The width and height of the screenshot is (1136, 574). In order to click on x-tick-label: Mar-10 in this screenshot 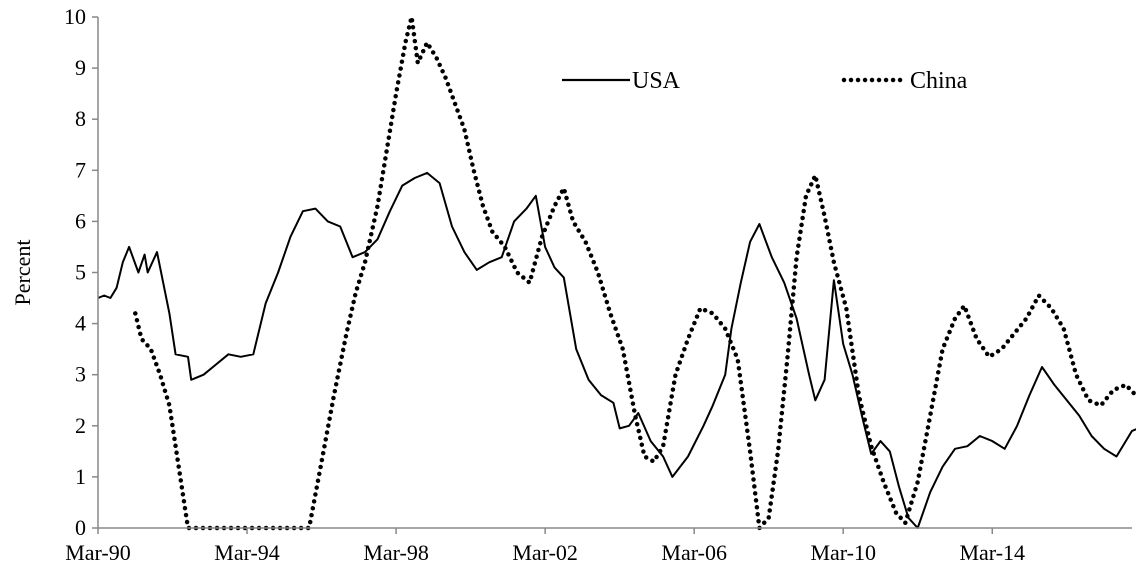, I will do `click(843, 552)`.